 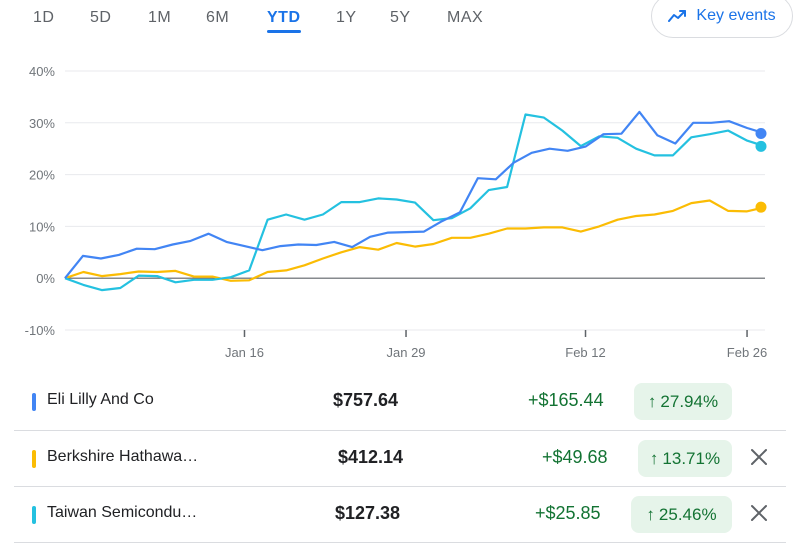 What do you see at coordinates (42, 71) in the screenshot?
I see `y-tick-label: 40%` at bounding box center [42, 71].